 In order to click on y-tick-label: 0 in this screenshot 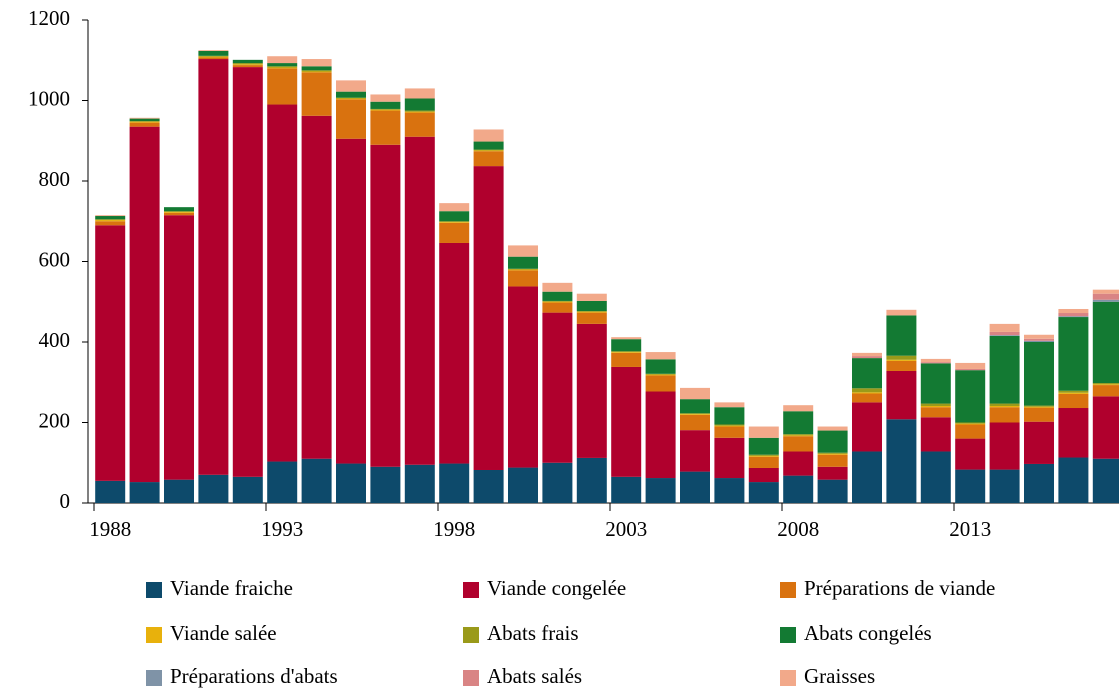, I will do `click(65, 501)`.